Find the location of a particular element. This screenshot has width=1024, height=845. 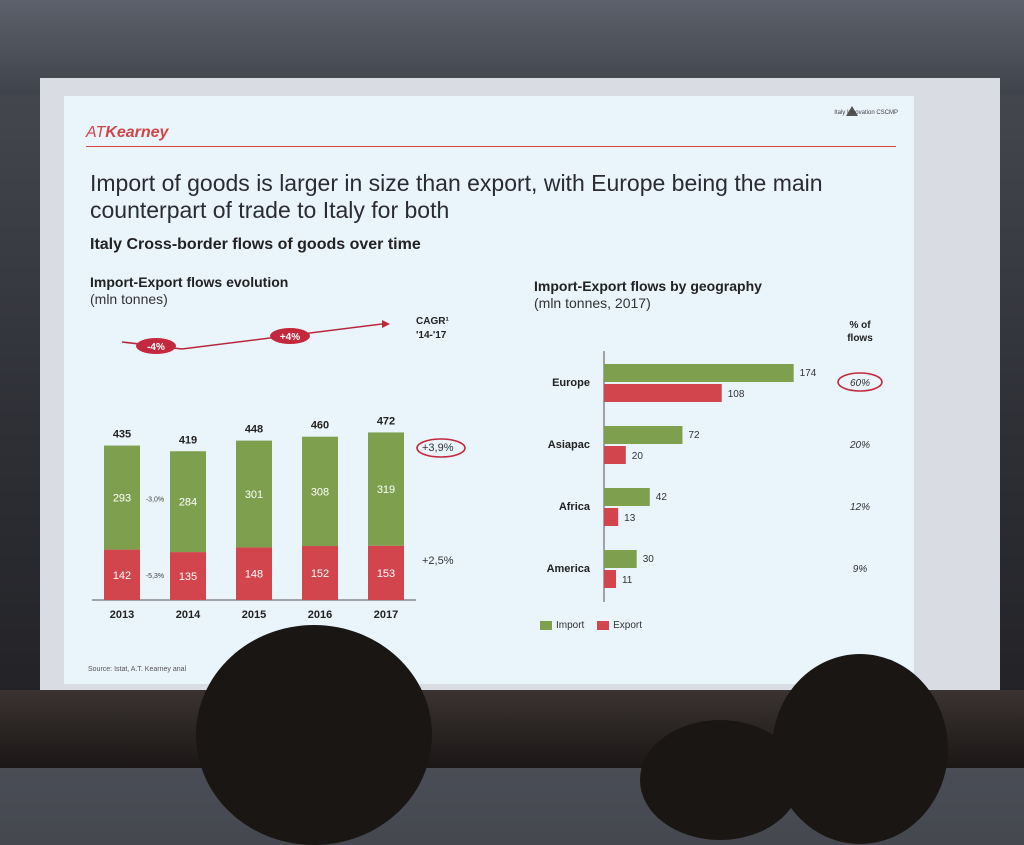

legend-import-swatch is located at coordinates (546, 625).